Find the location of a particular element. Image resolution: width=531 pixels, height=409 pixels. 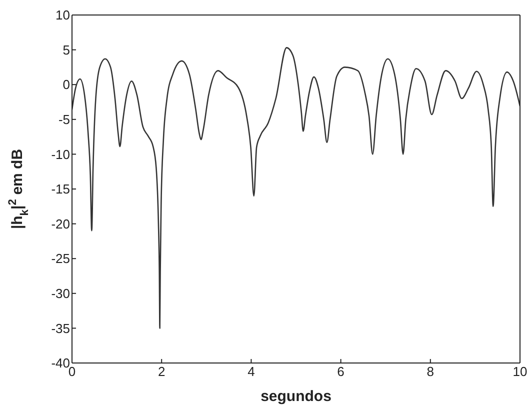

y-tick-label: -40 is located at coordinates (60, 363).